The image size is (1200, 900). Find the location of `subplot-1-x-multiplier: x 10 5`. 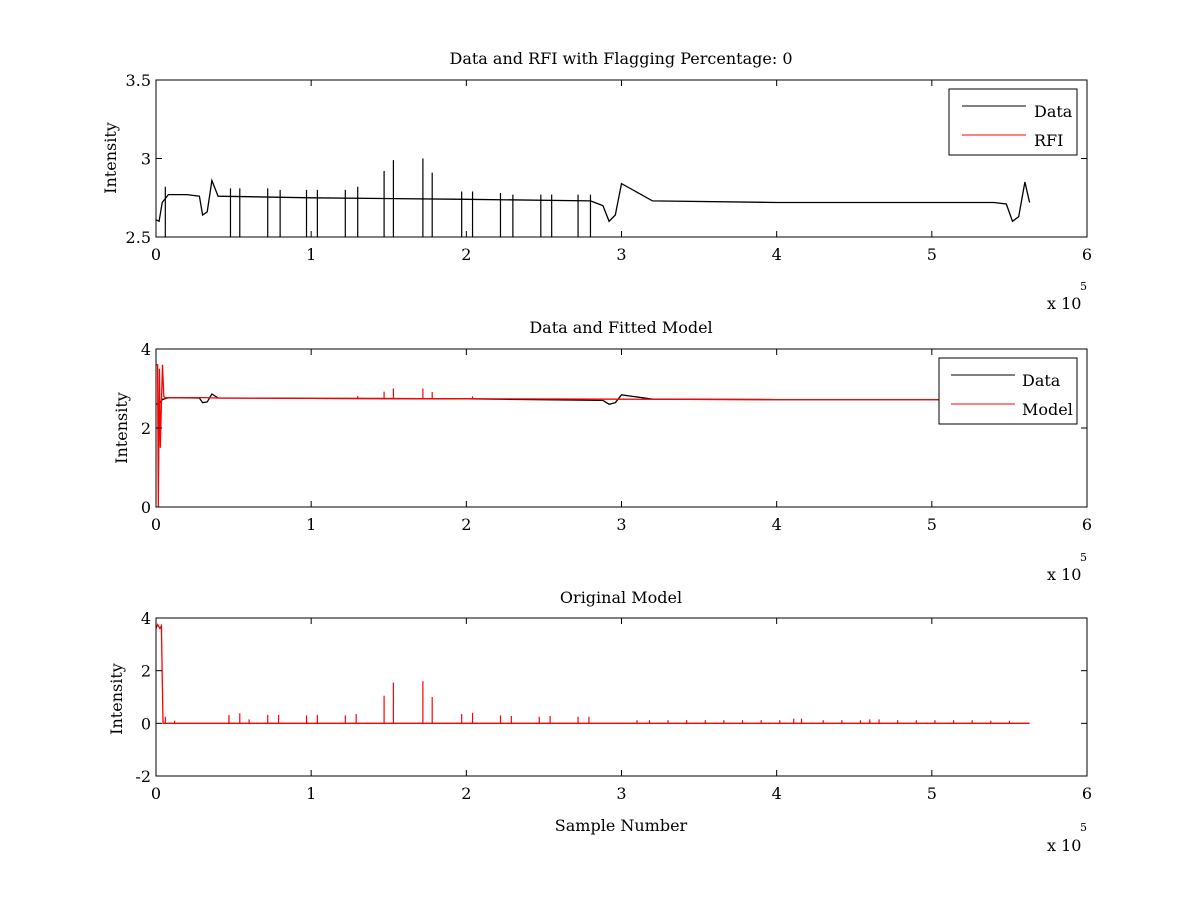

subplot-1-x-multiplier: x 10 5 is located at coordinates (1067, 296).